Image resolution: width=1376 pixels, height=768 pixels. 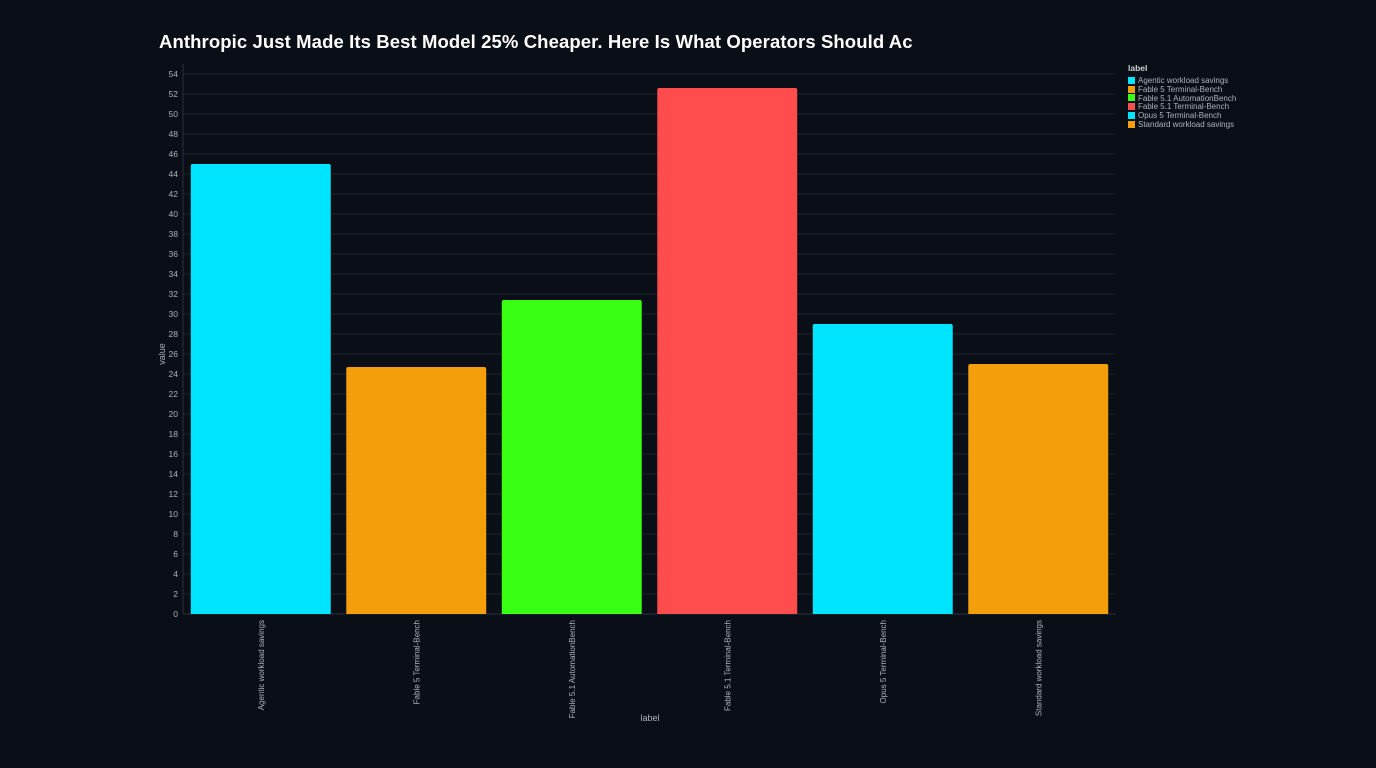 I want to click on y-tick-label: 4, so click(x=175, y=574).